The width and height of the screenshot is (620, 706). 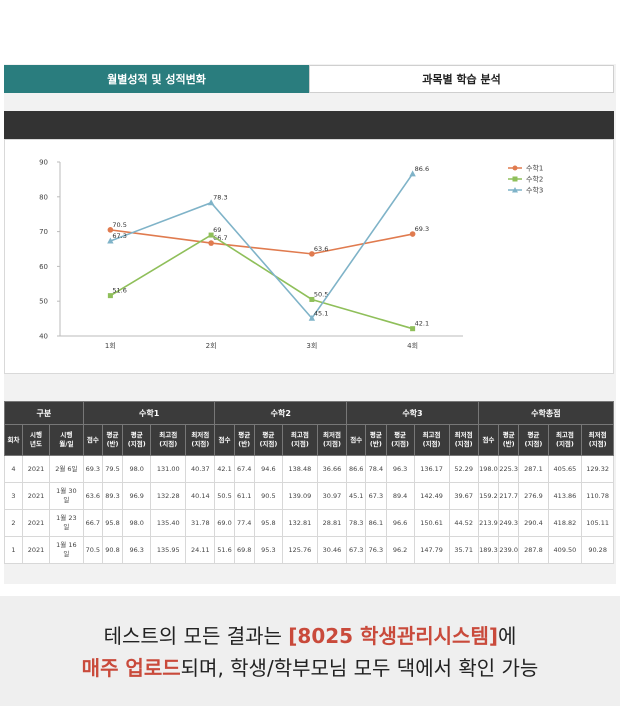 I want to click on tab-bar: 월별성적 및 성적변화 과목별 학습 분석, so click(x=309, y=79).